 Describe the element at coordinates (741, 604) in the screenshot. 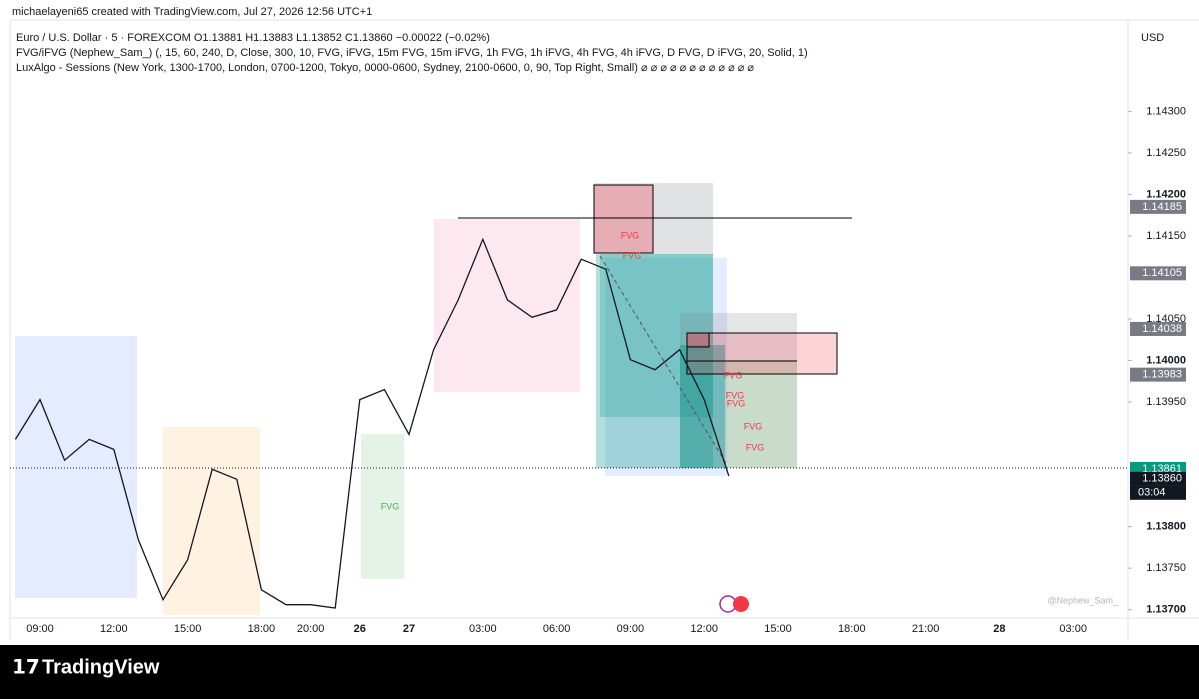

I see `event-icon` at that location.